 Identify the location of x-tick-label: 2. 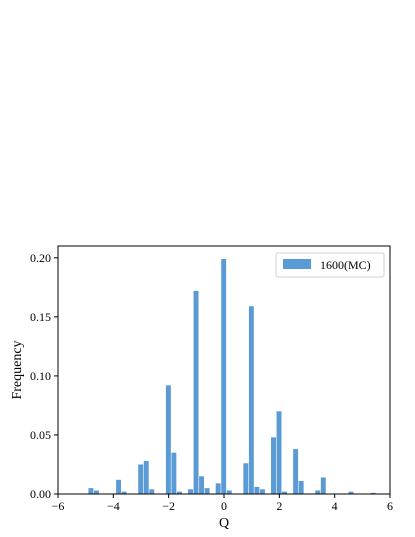
(279, 506).